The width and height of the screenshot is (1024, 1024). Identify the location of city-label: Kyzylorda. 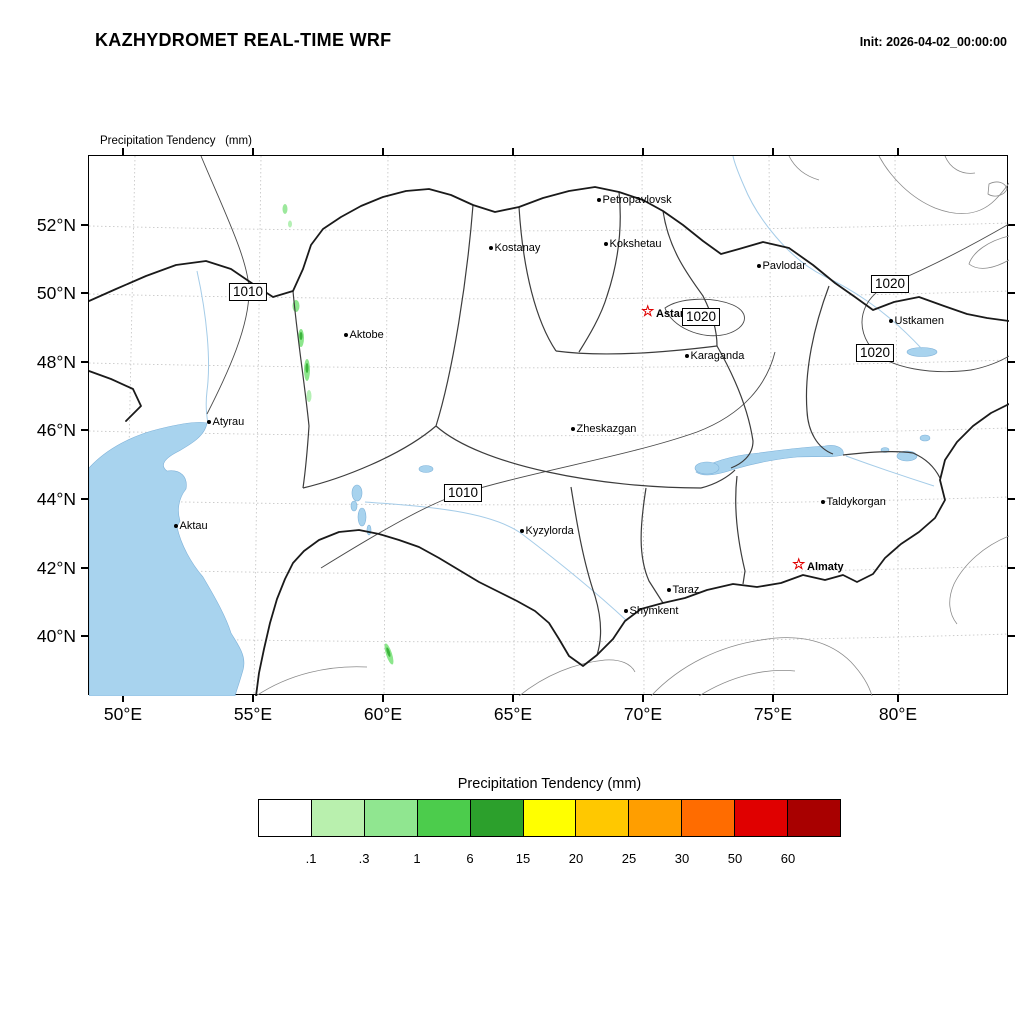
(549, 530).